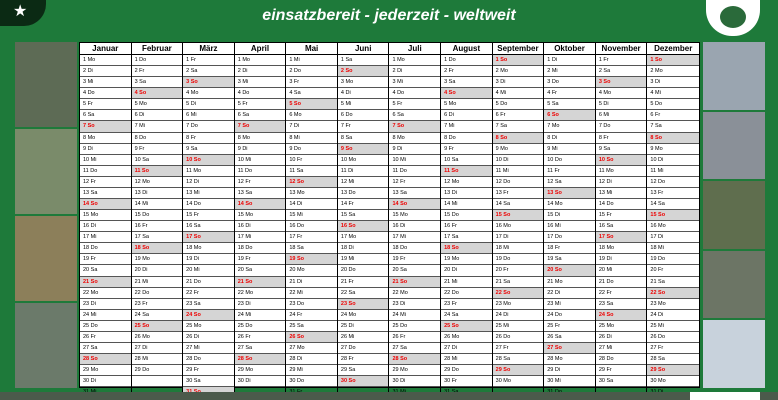  Describe the element at coordinates (208, 249) in the screenshot. I see `day-cell: 18 Mo` at that location.